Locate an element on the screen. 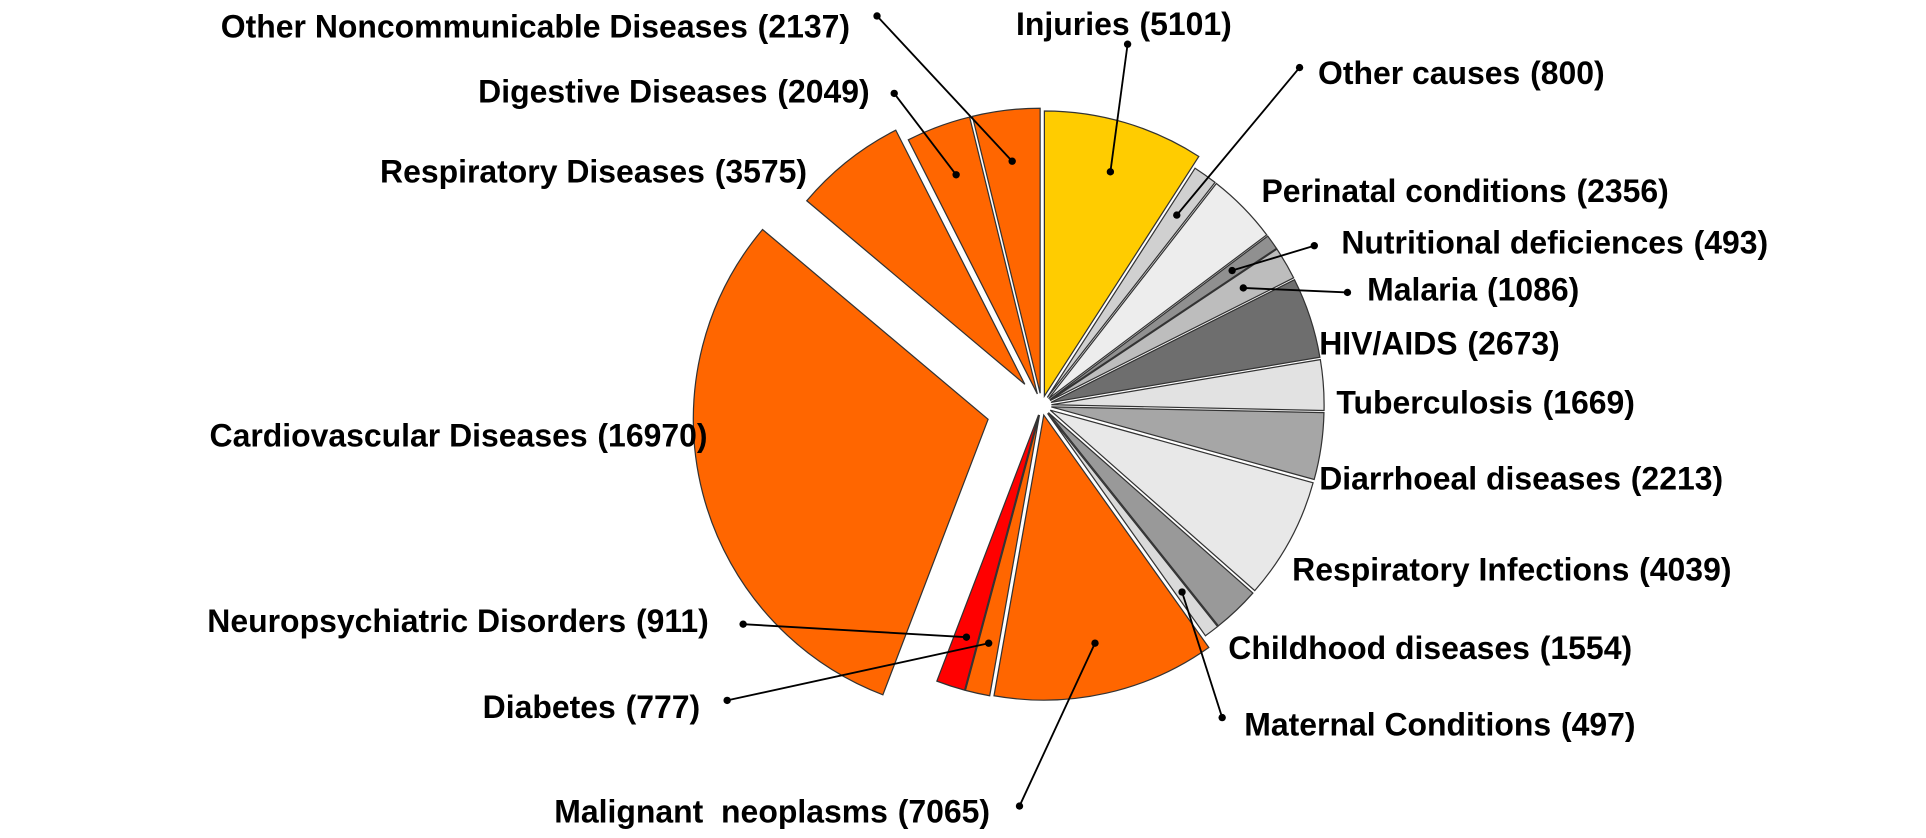 The width and height of the screenshot is (1926, 838). slice-label: Childhood diseases (1554) is located at coordinates (1430, 649).